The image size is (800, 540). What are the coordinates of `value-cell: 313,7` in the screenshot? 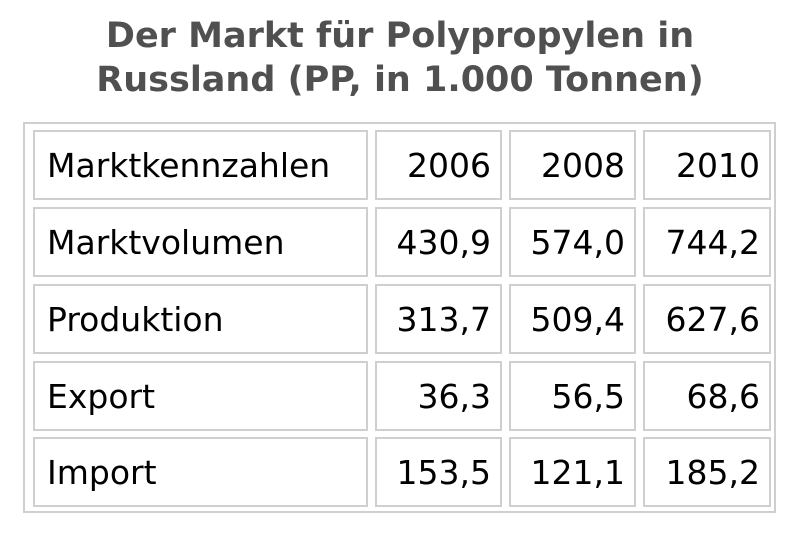 It's located at (438, 319).